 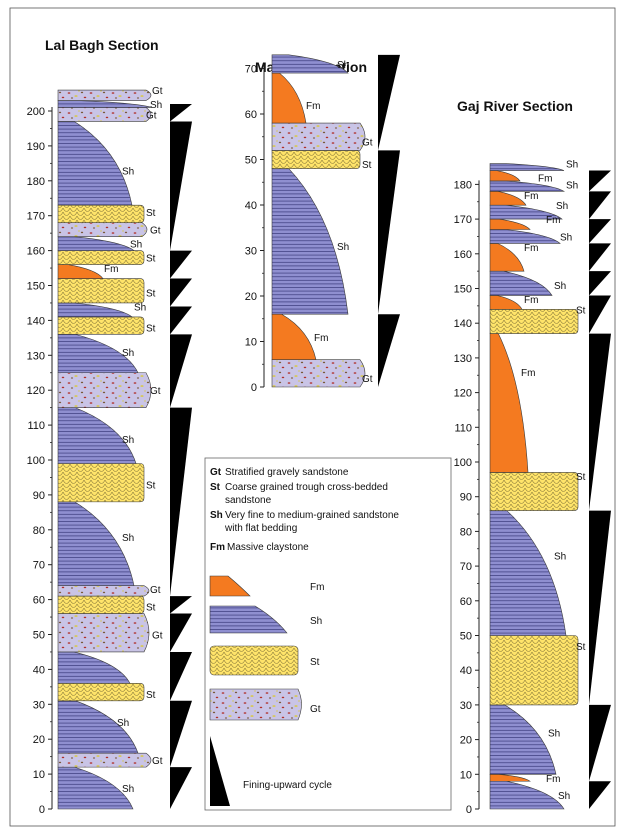 What do you see at coordinates (463, 255) in the screenshot?
I see `gaj-tick-label: 160` at bounding box center [463, 255].